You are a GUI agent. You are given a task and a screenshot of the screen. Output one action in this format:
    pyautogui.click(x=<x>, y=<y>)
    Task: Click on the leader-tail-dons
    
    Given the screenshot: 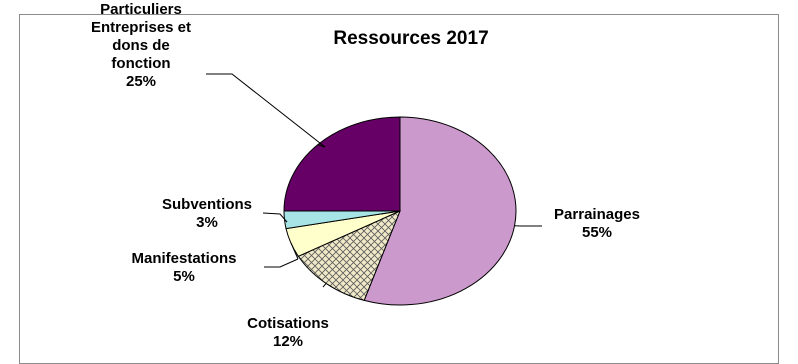 What is the action you would take?
    pyautogui.click(x=265, y=110)
    